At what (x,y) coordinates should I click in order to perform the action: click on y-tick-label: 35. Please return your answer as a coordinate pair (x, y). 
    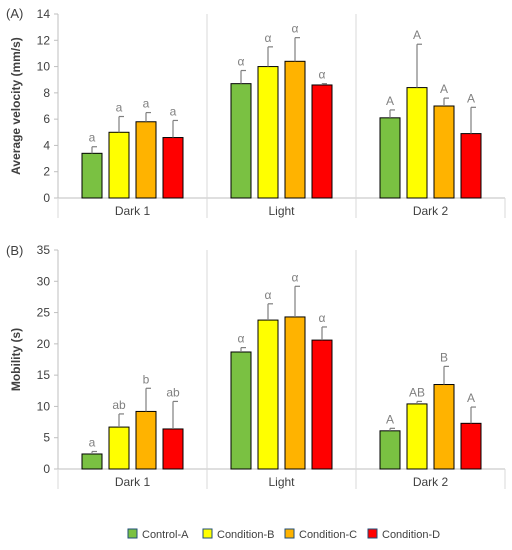
    Looking at the image, I should click on (44, 250).